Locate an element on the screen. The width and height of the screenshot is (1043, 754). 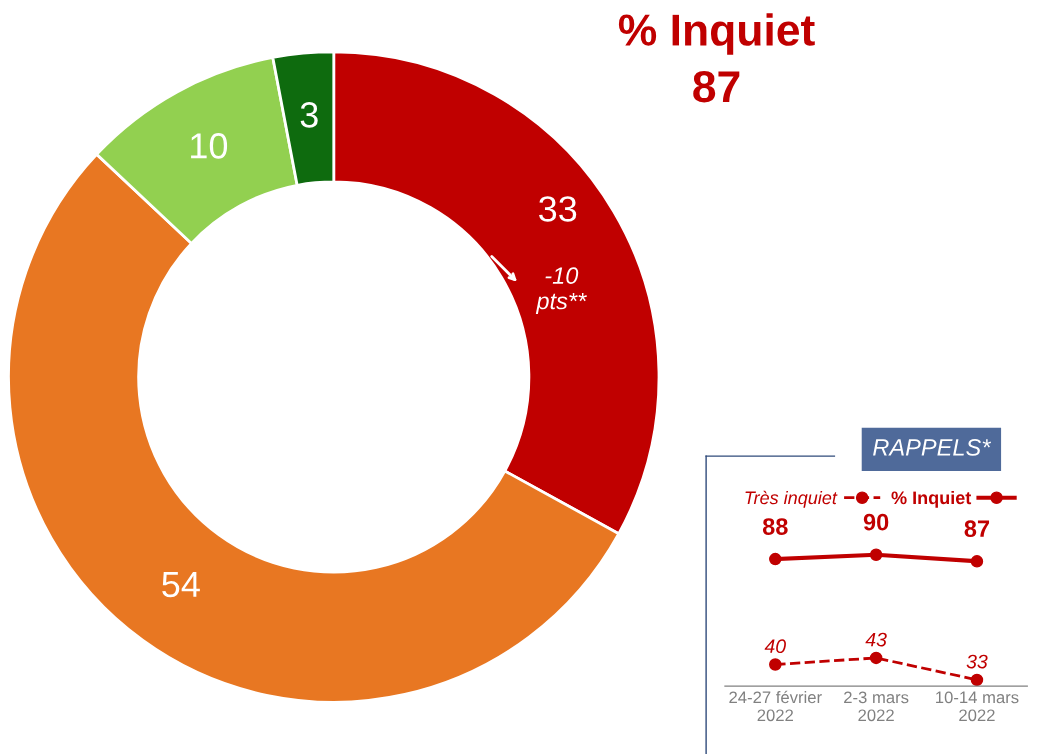
data-label: 10 is located at coordinates (209, 146).